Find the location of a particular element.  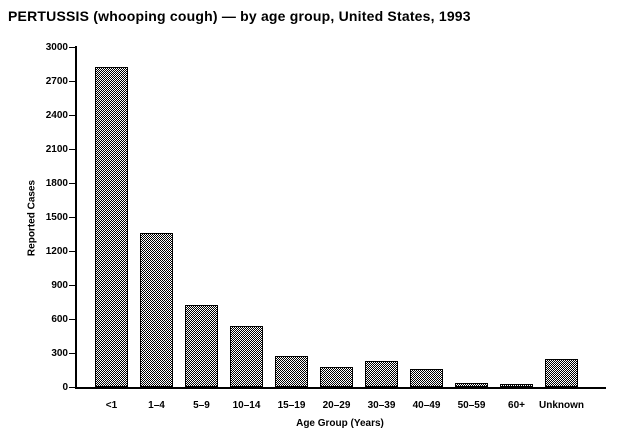

x-tick-label: 50–59 is located at coordinates (471, 405).